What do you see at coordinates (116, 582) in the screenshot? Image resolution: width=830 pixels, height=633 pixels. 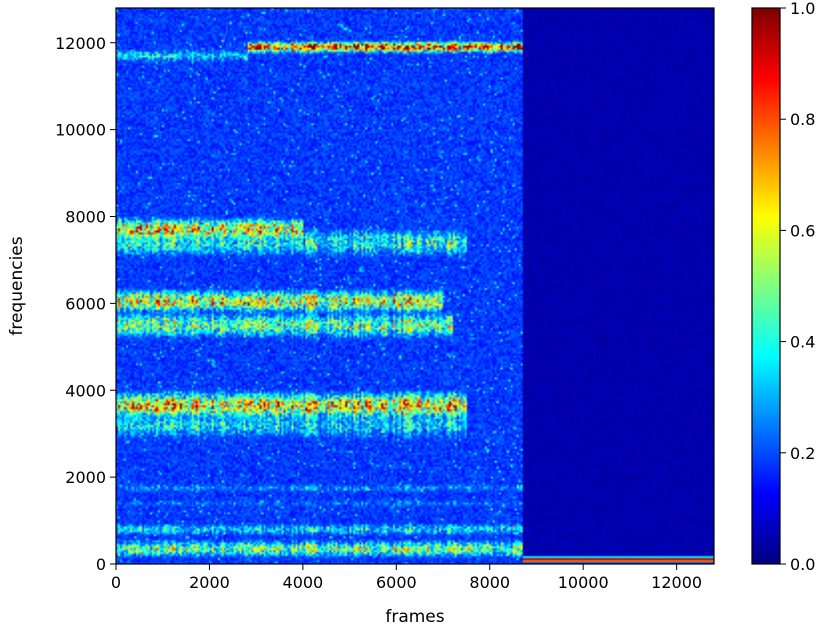 I see `x-tick-label: 0` at bounding box center [116, 582].